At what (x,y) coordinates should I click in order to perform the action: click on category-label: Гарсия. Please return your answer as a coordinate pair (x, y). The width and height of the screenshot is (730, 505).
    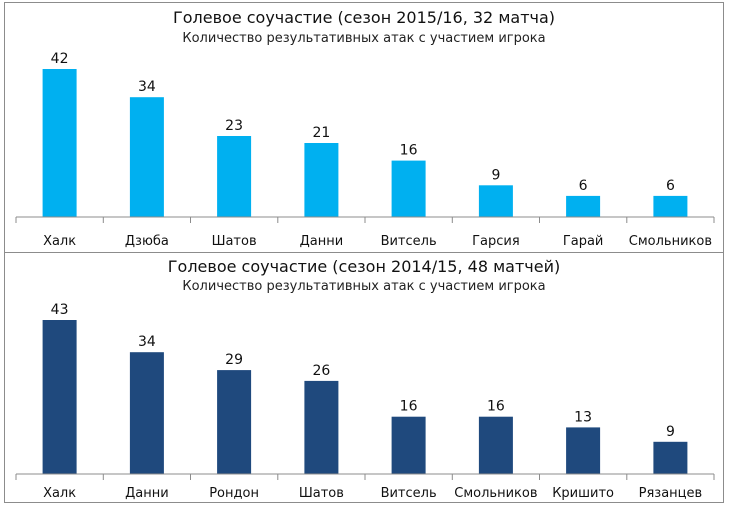
    Looking at the image, I should click on (496, 241).